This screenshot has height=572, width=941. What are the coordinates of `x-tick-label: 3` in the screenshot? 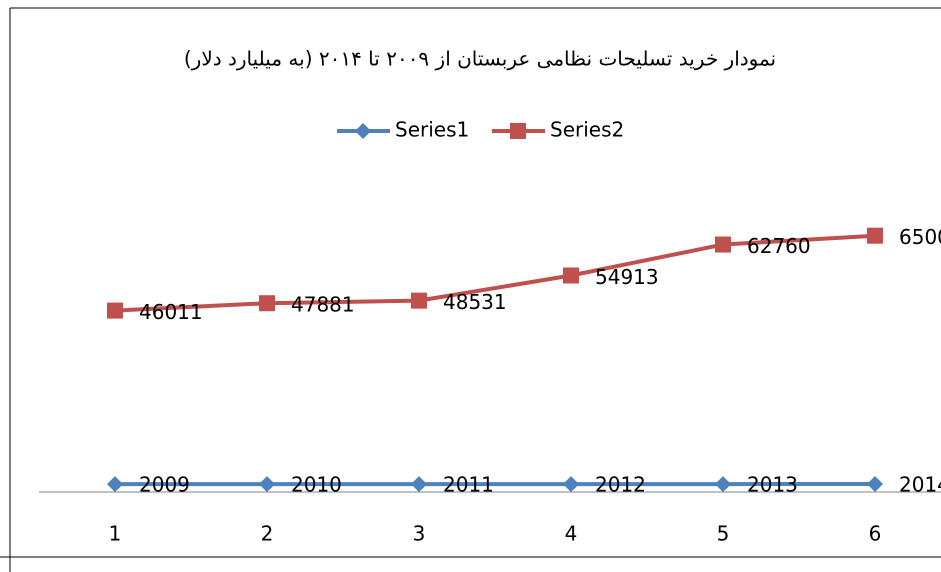 It's located at (419, 534).